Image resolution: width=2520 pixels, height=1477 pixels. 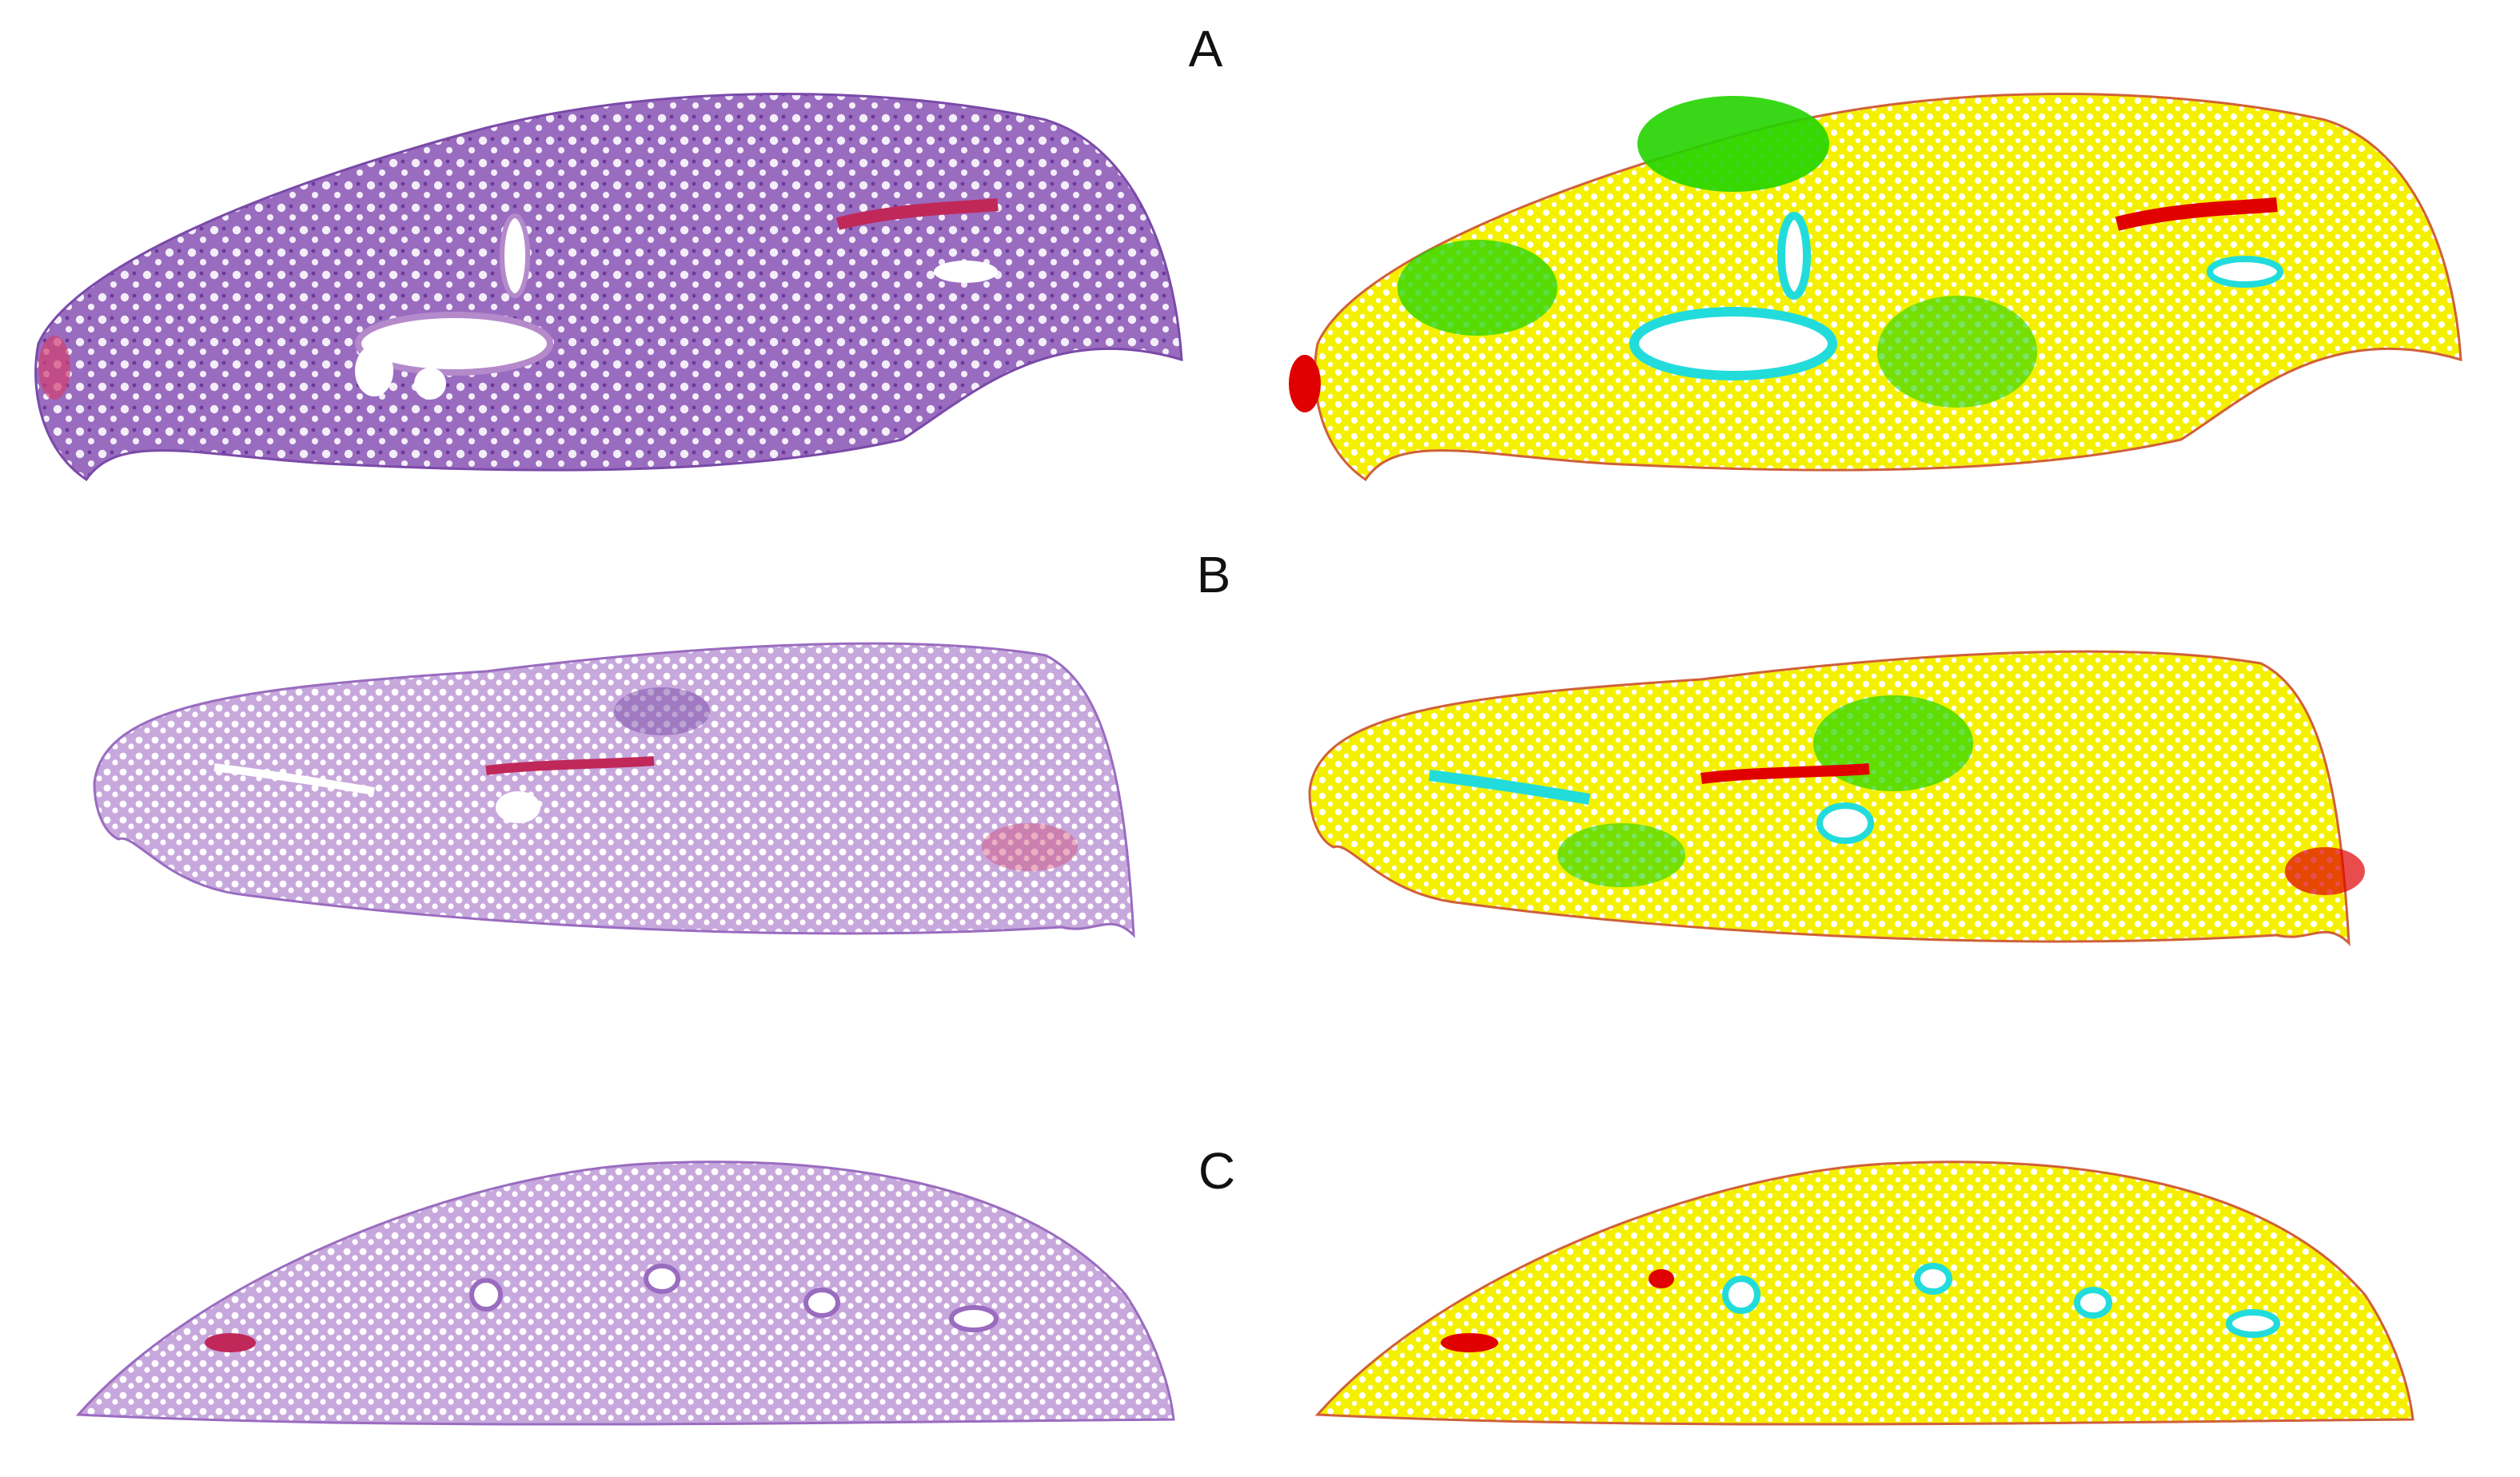 I want to click on seg-section-c, so click(x=1865, y=1293).